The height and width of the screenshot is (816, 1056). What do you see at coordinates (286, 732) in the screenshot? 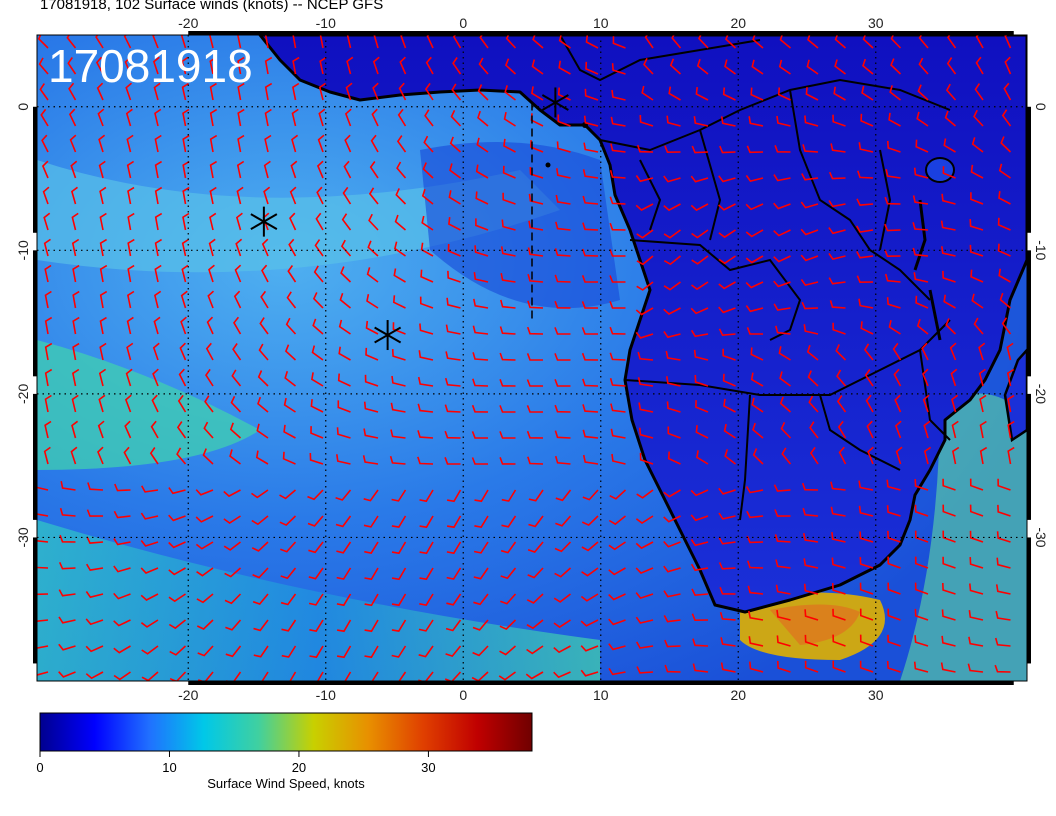
I see `colorbar-gradient` at bounding box center [286, 732].